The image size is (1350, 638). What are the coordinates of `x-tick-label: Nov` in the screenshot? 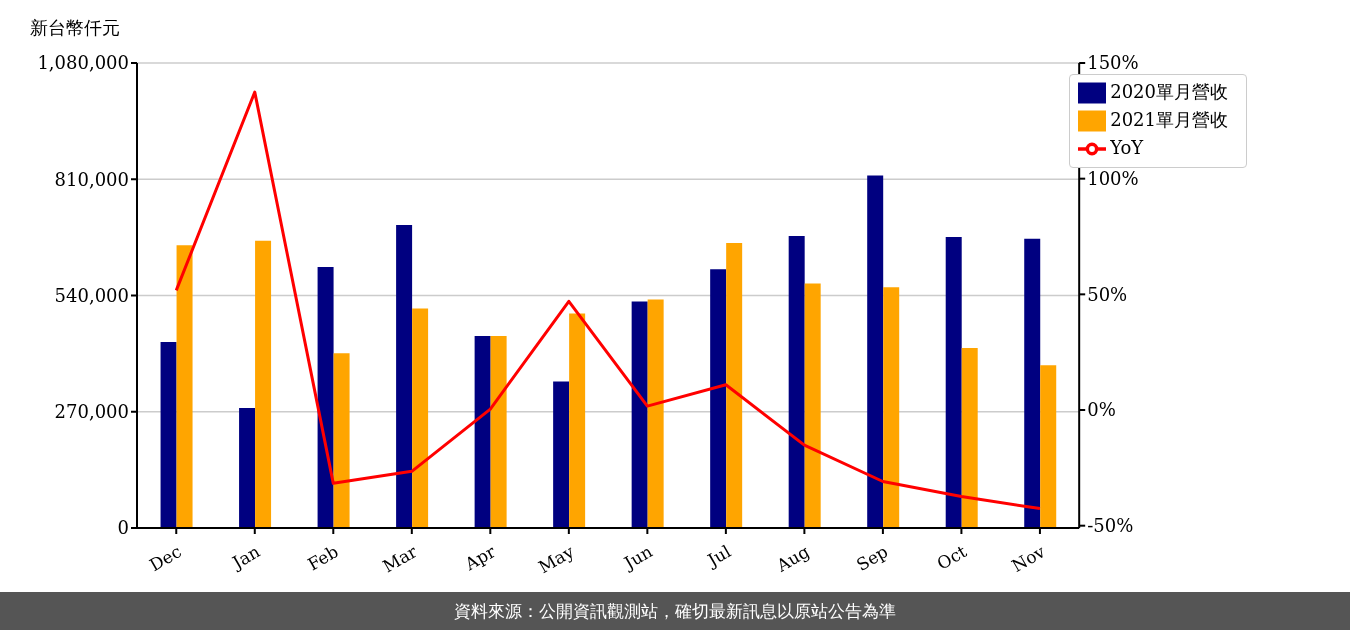 It's located at (1028, 558).